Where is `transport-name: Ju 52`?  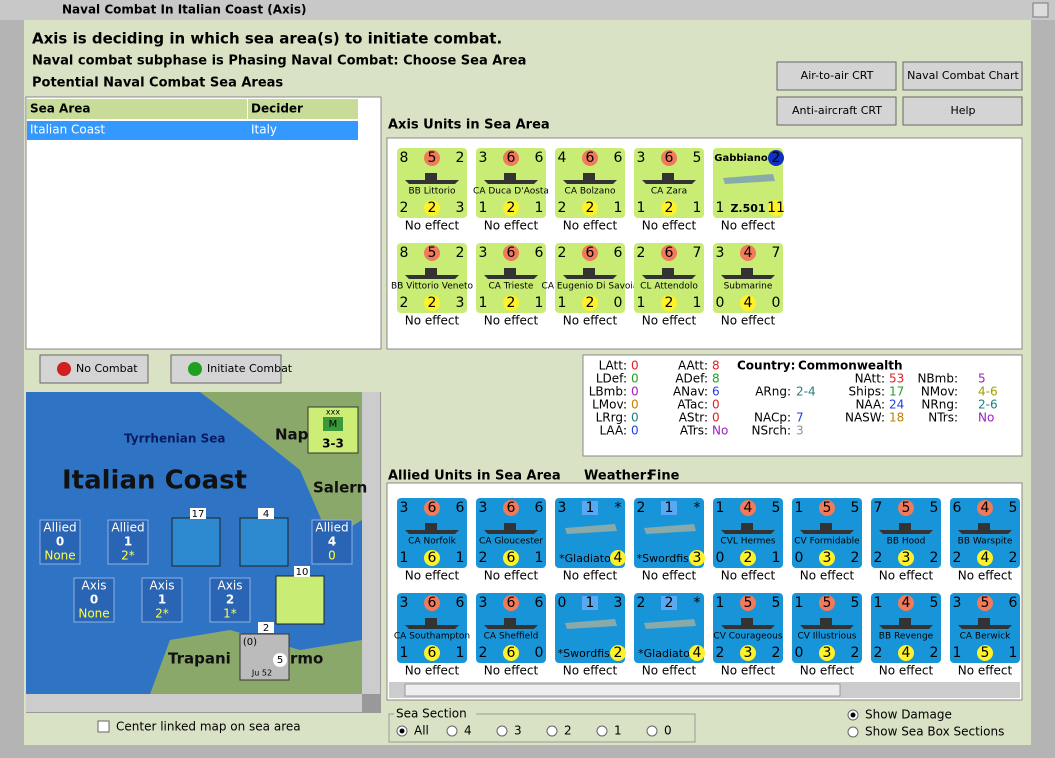
transport-name: Ju 52 is located at coordinates (261, 673).